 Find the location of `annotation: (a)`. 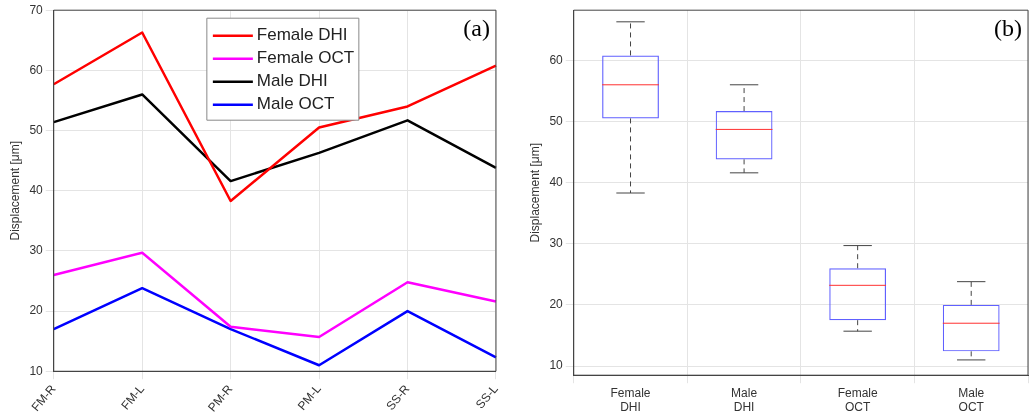

annotation: (a) is located at coordinates (476, 28).